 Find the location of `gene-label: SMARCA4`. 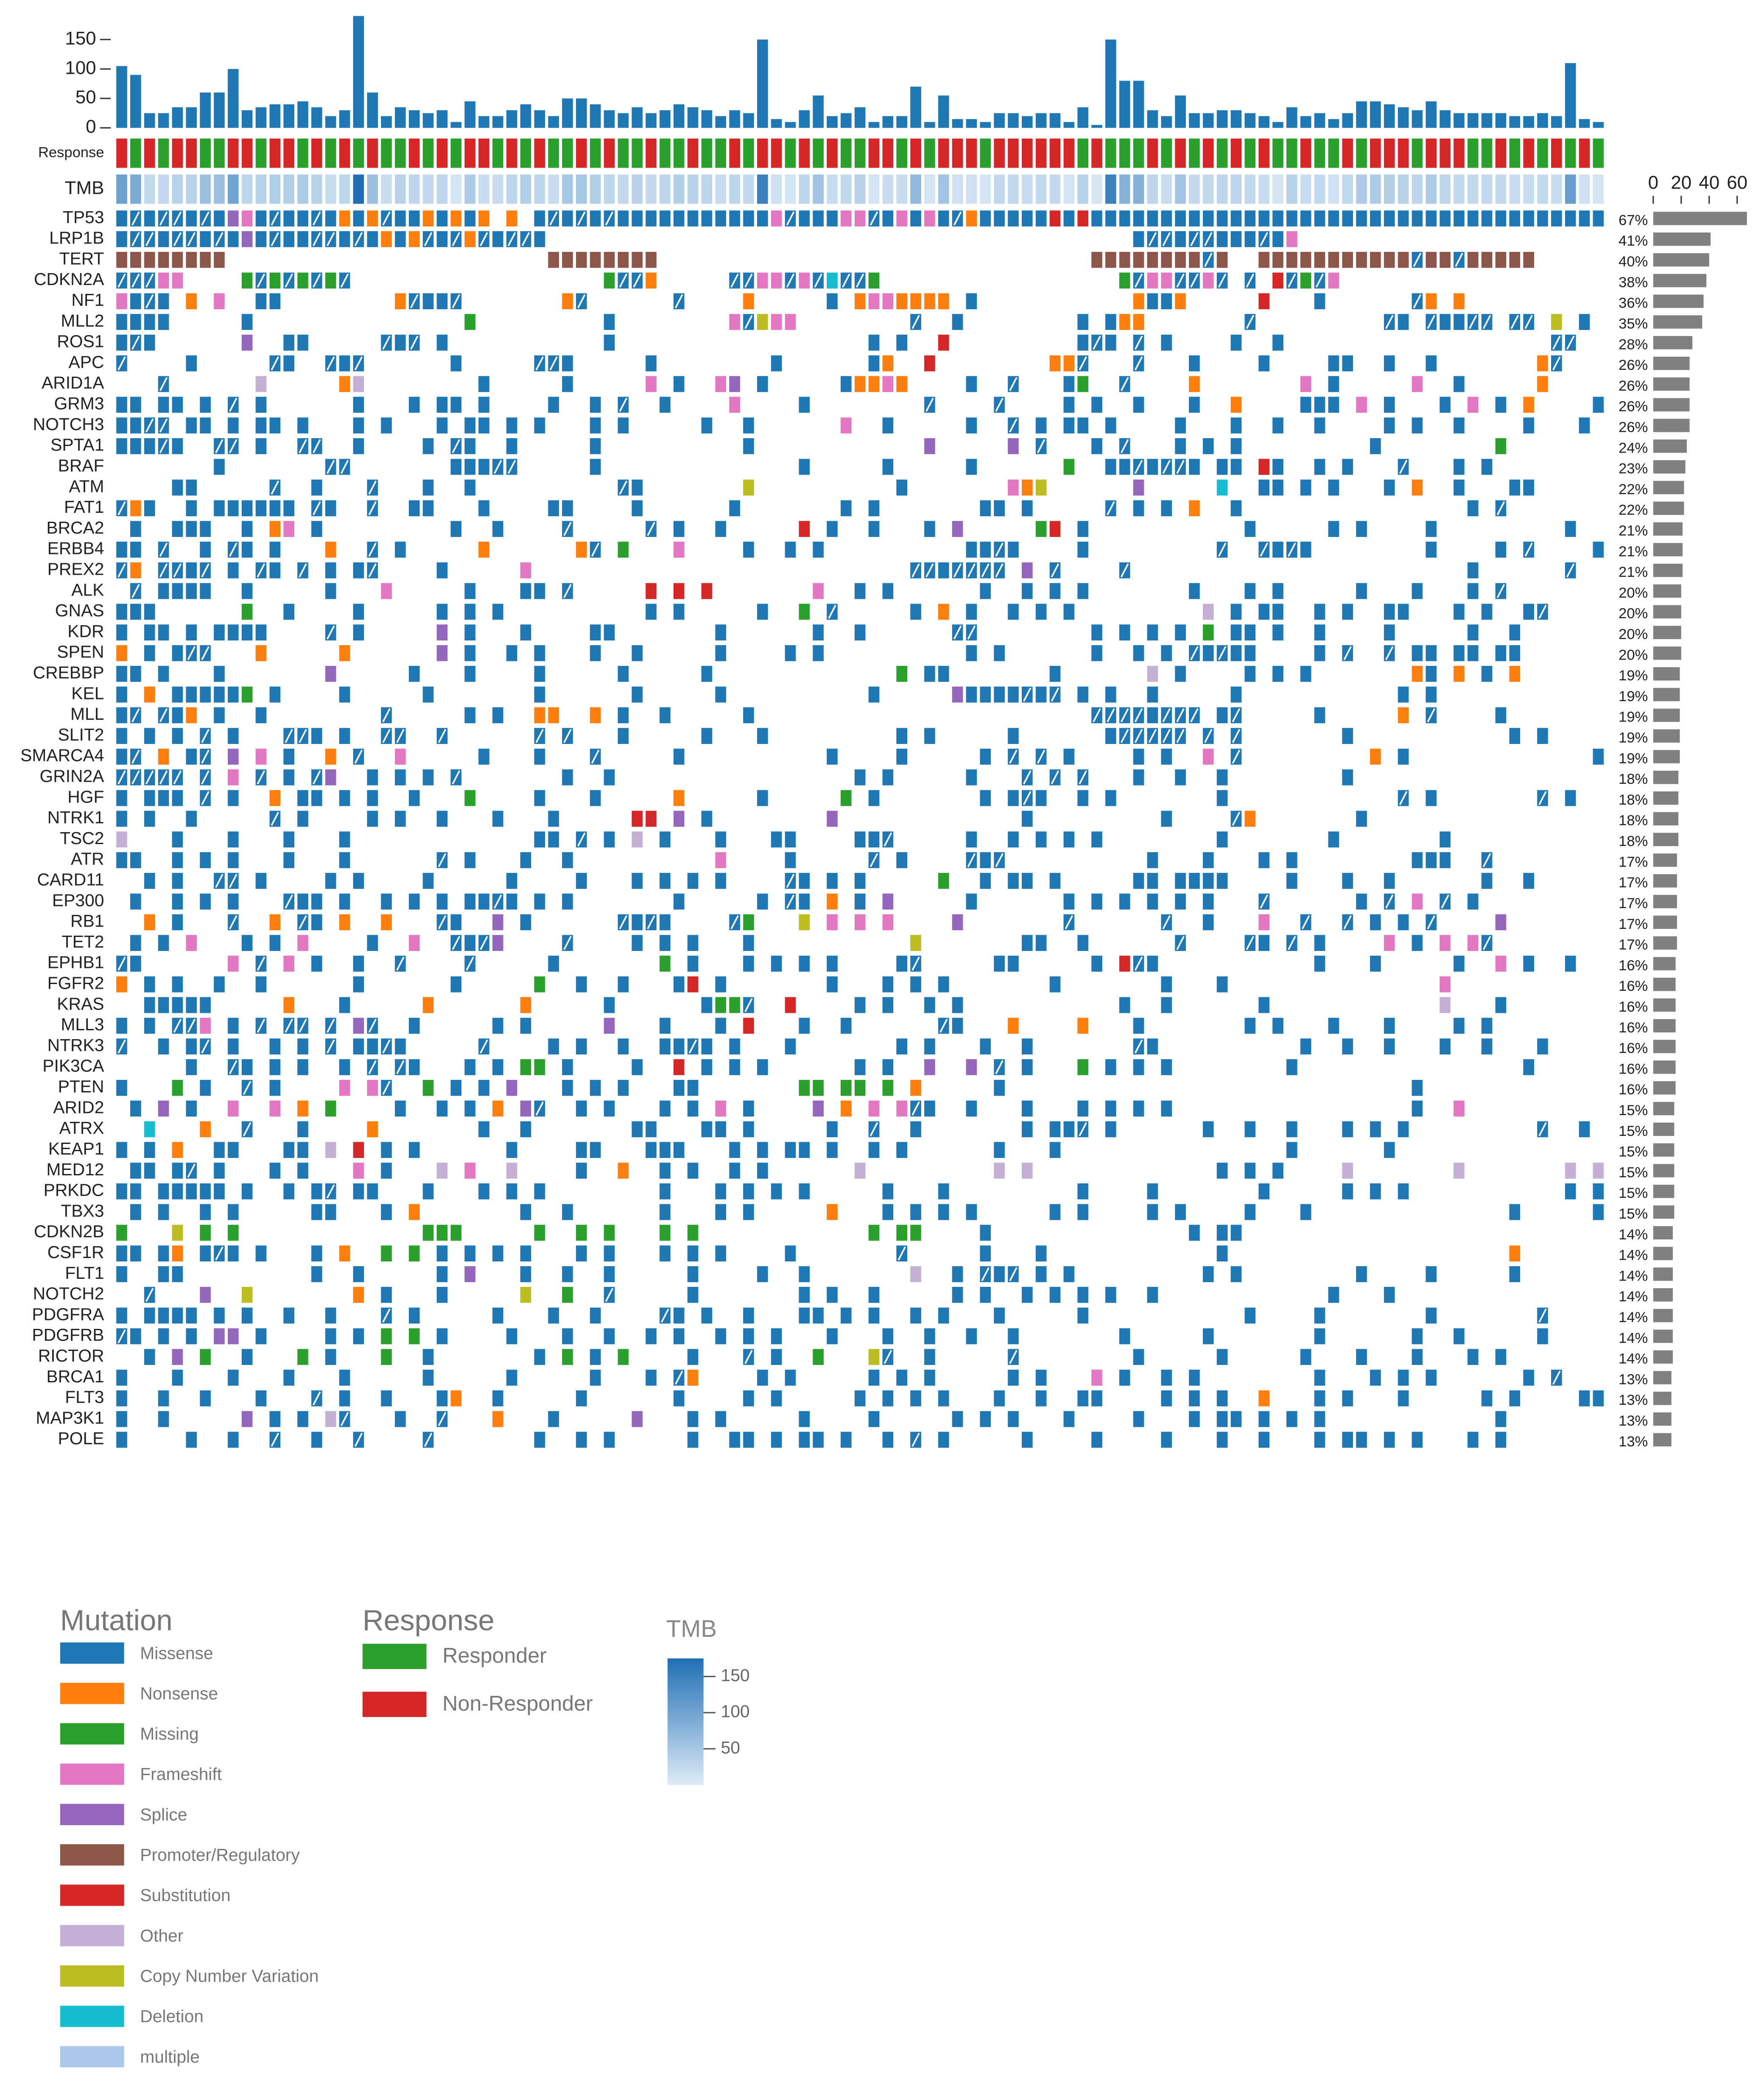

gene-label: SMARCA4 is located at coordinates (62, 756).